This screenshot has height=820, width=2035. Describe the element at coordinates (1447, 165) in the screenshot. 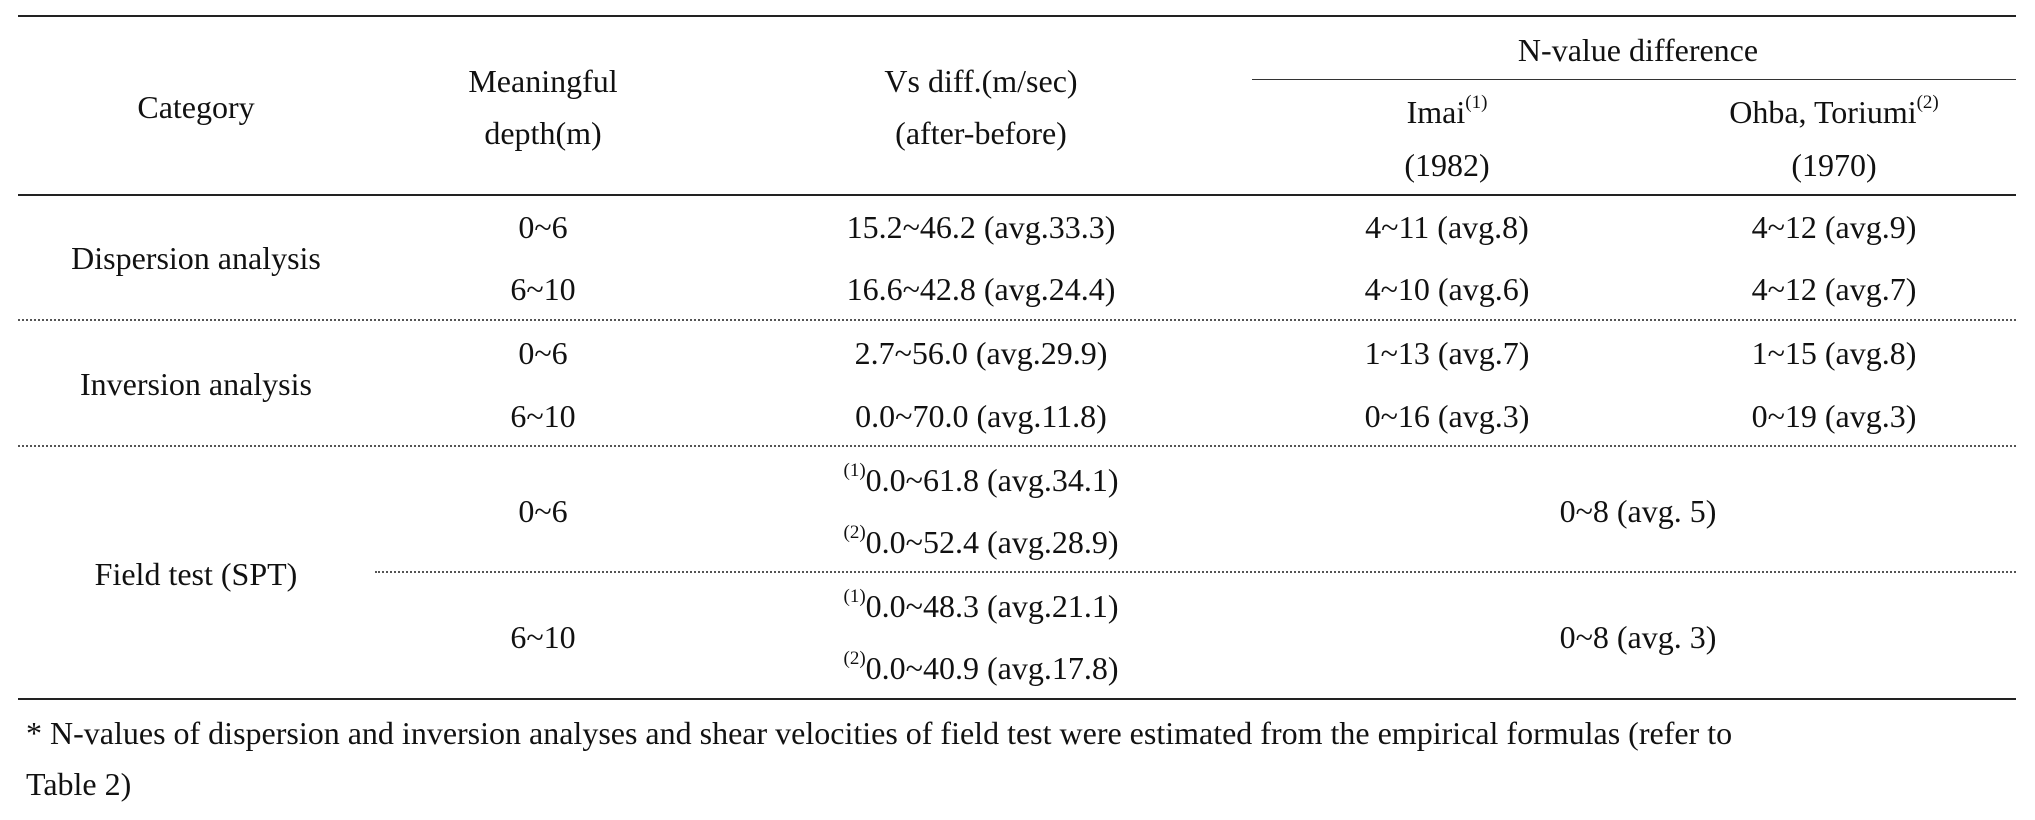

I see `header-imai-year: (1982)` at that location.